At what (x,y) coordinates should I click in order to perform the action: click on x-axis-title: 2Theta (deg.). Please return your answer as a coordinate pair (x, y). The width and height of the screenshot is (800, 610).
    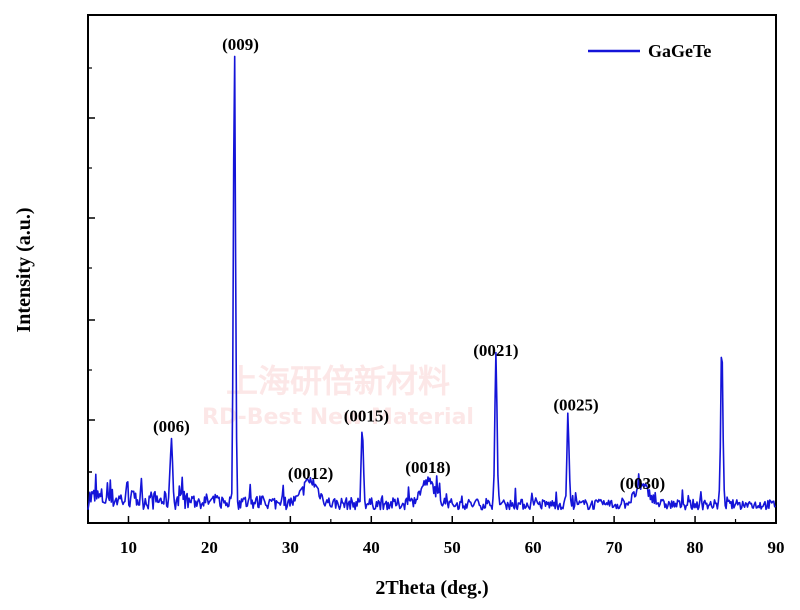
    Looking at the image, I should click on (431, 588).